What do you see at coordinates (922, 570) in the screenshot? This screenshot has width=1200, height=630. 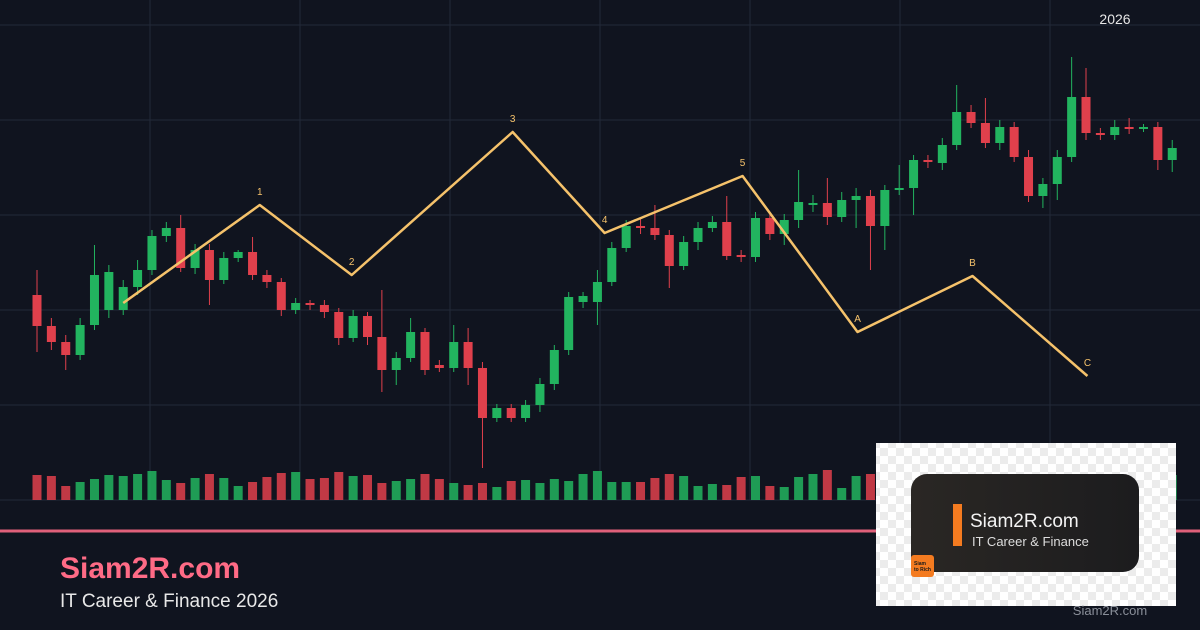 I see `logo-icon-text: to Rich` at bounding box center [922, 570].